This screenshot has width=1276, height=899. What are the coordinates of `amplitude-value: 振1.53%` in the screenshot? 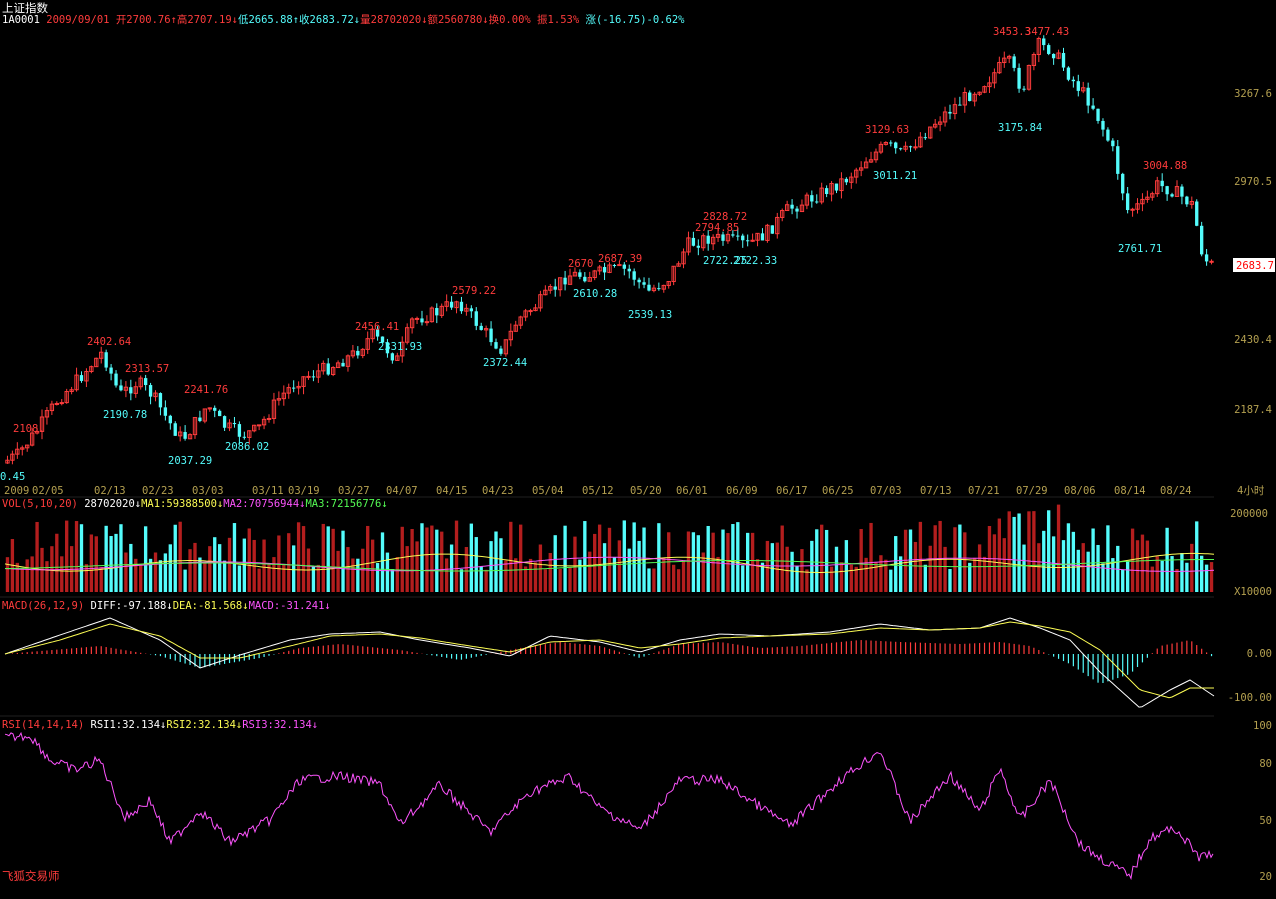 It's located at (558, 20).